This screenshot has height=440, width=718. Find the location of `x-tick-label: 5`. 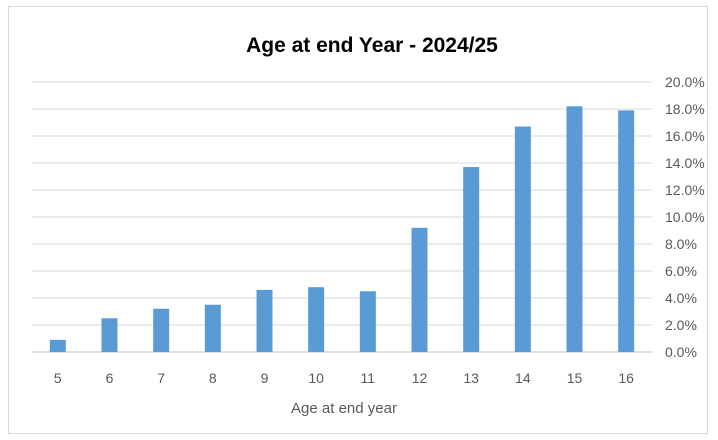

x-tick-label: 5 is located at coordinates (58, 378).